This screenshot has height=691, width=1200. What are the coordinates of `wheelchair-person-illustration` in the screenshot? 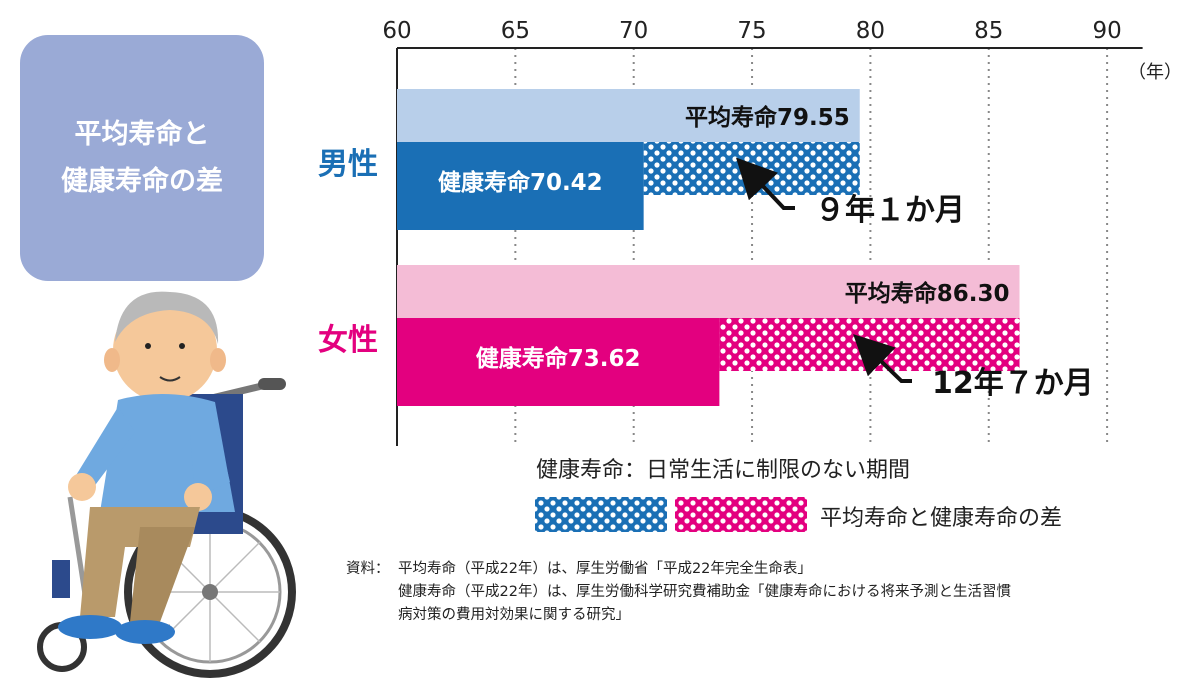 It's located at (166, 484).